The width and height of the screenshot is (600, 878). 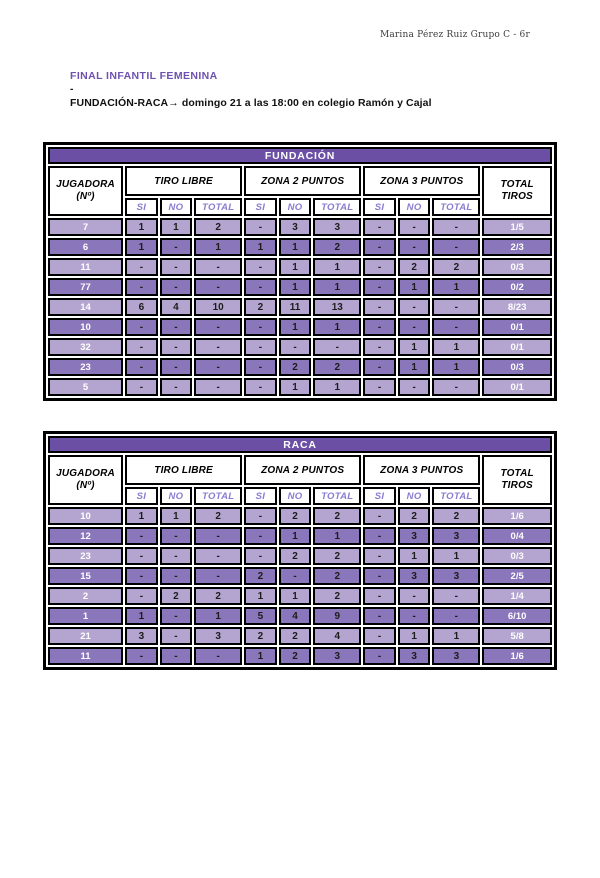 What do you see at coordinates (517, 576) in the screenshot?
I see `total-shots-cell: 2/5` at bounding box center [517, 576].